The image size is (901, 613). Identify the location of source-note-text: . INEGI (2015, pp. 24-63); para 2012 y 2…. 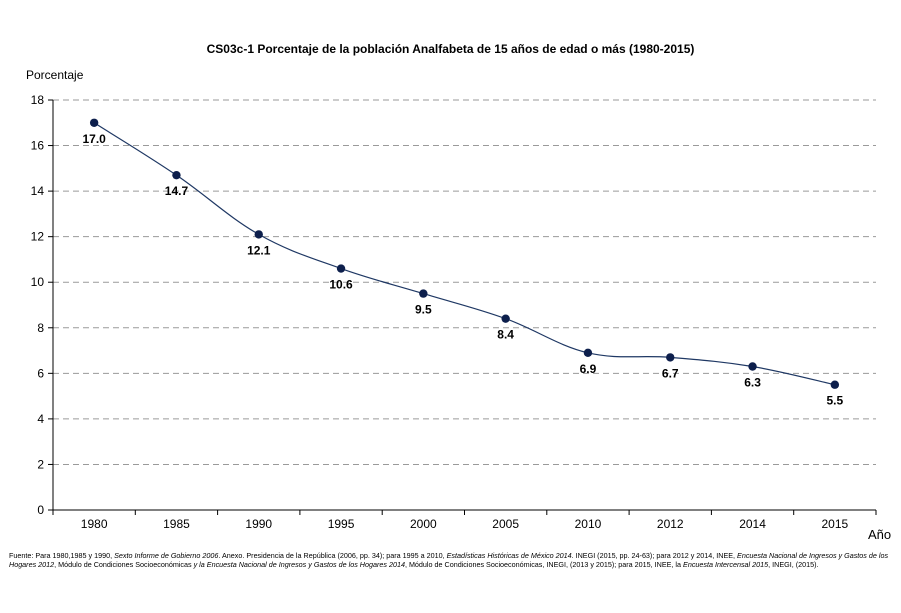
(654, 555).